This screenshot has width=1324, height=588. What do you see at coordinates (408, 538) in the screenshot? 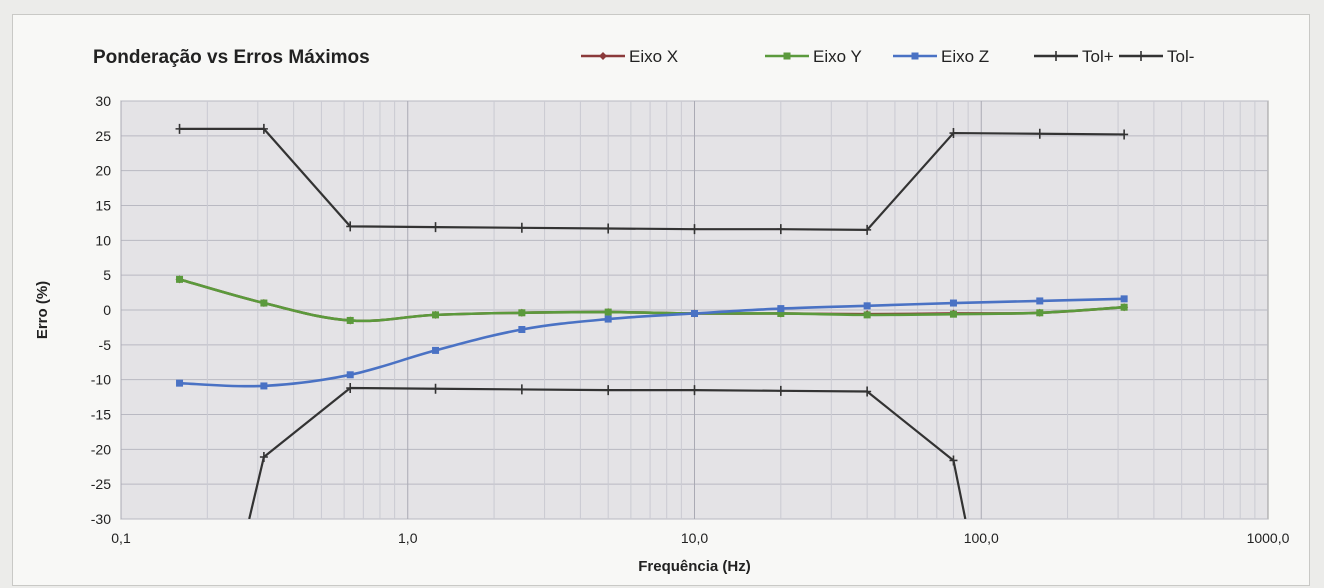
I see `x-tick-label: 1,0` at bounding box center [408, 538].